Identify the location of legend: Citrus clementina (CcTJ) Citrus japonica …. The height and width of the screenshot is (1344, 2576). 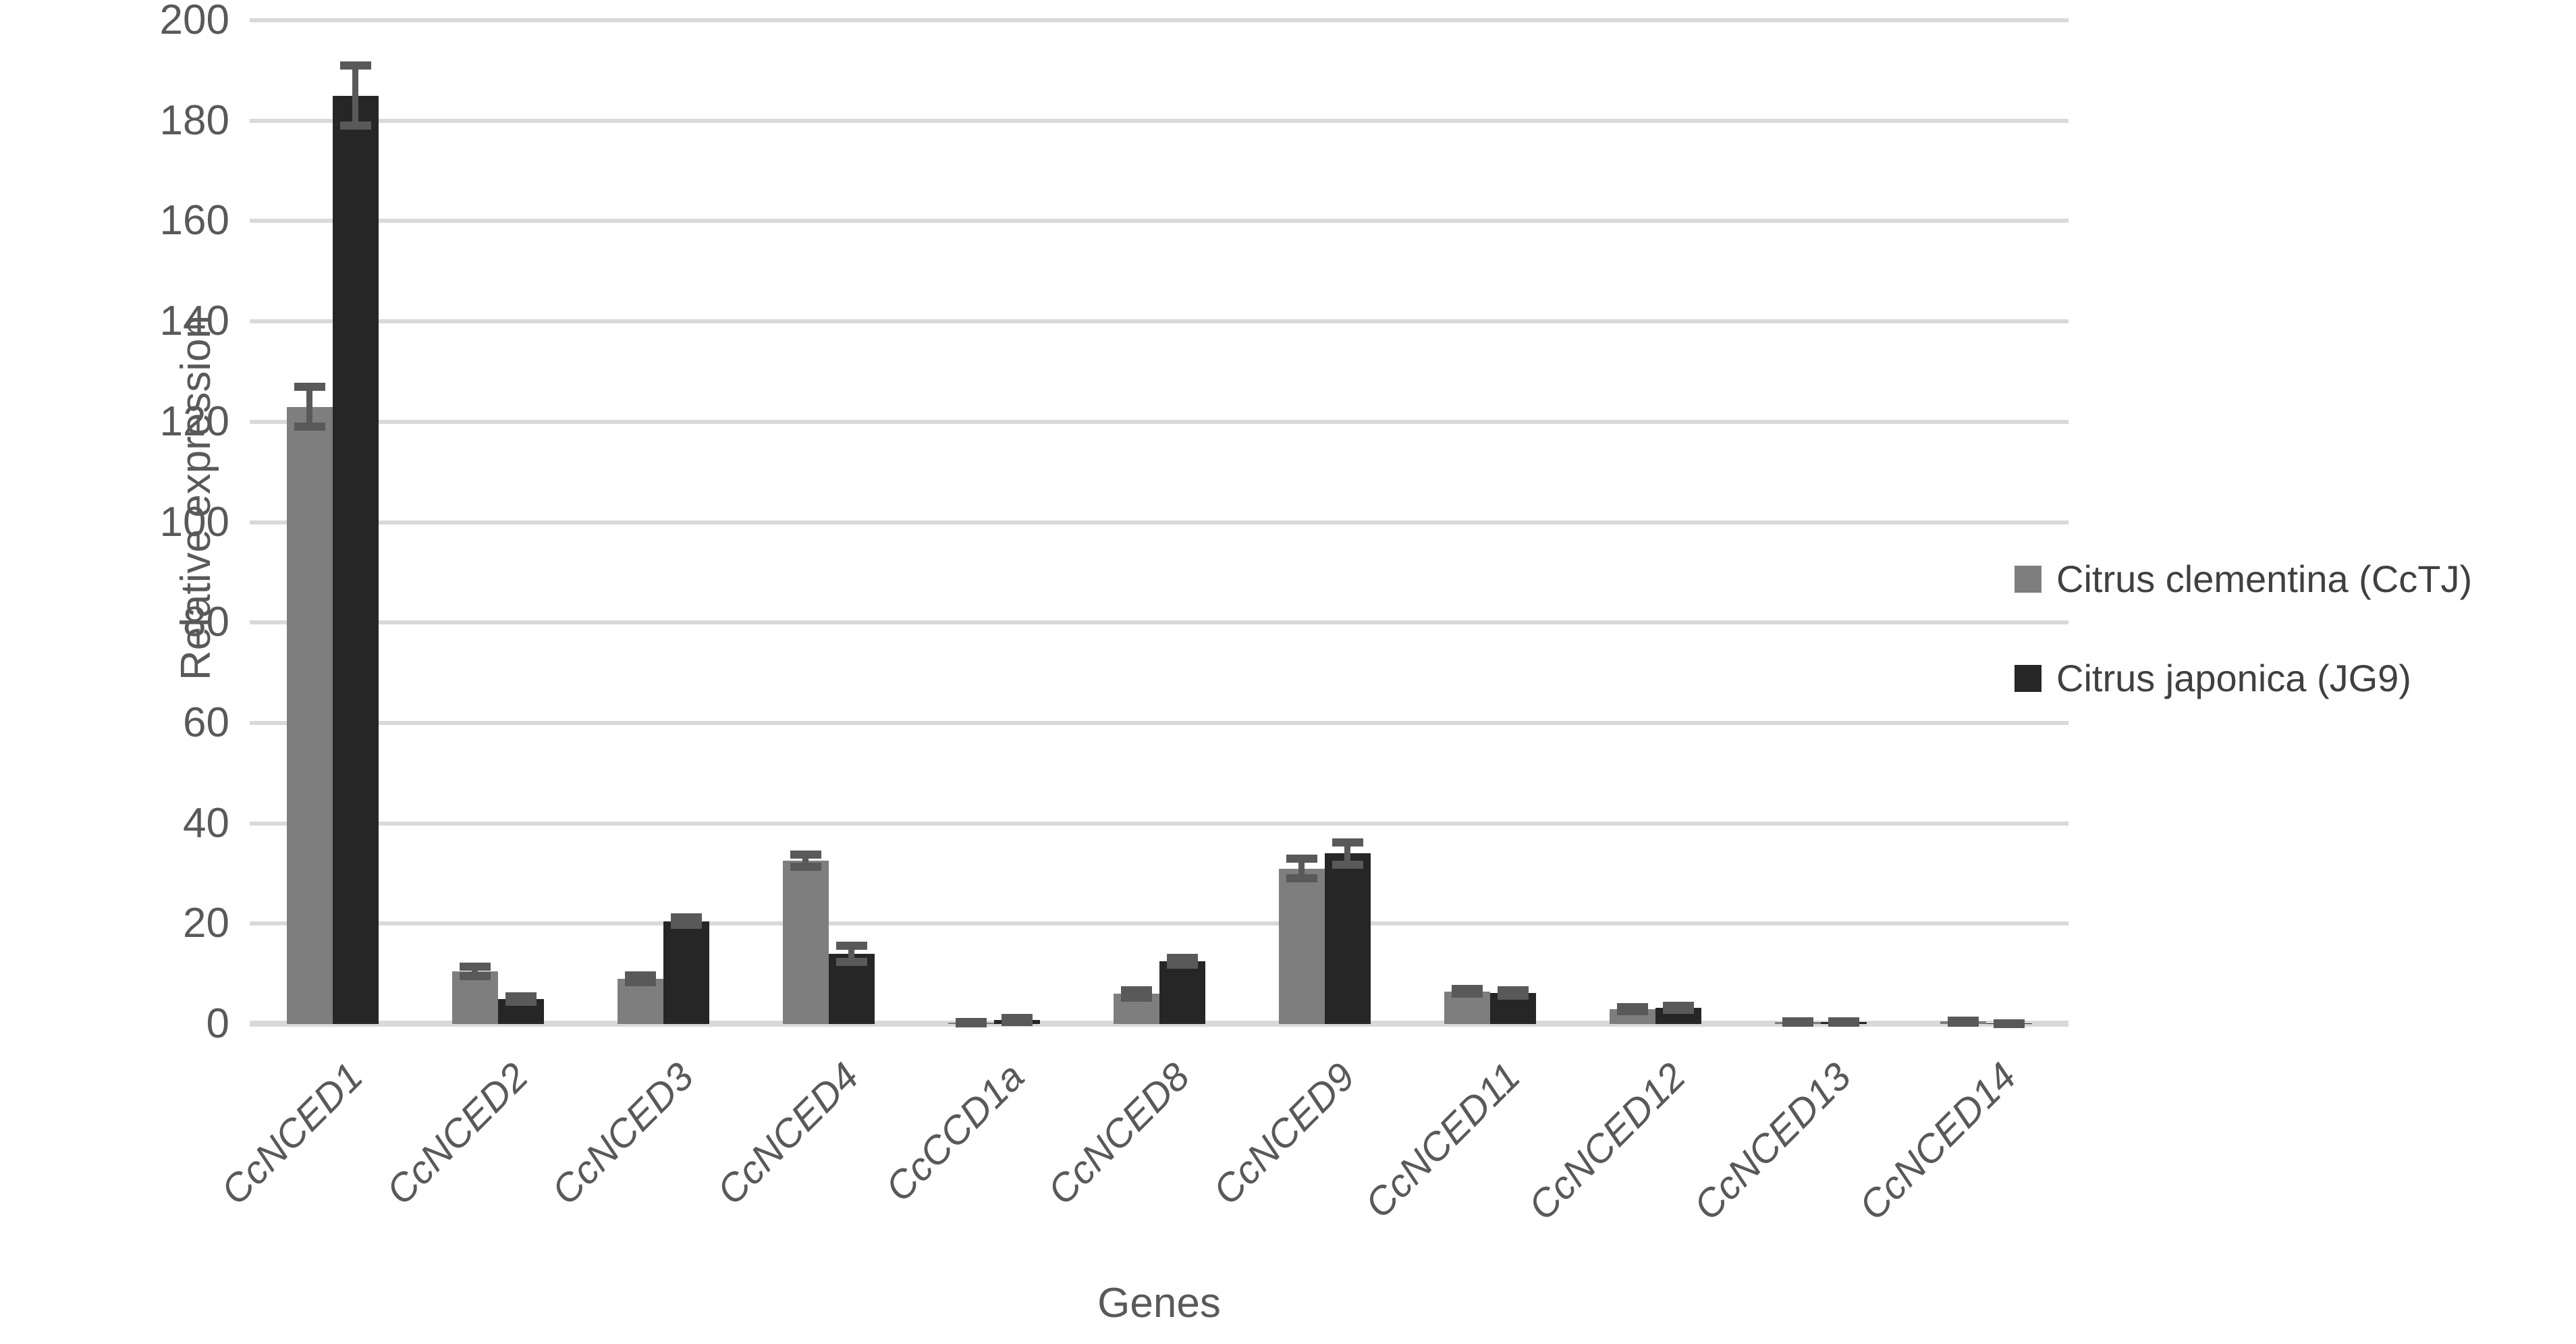
(2243, 658).